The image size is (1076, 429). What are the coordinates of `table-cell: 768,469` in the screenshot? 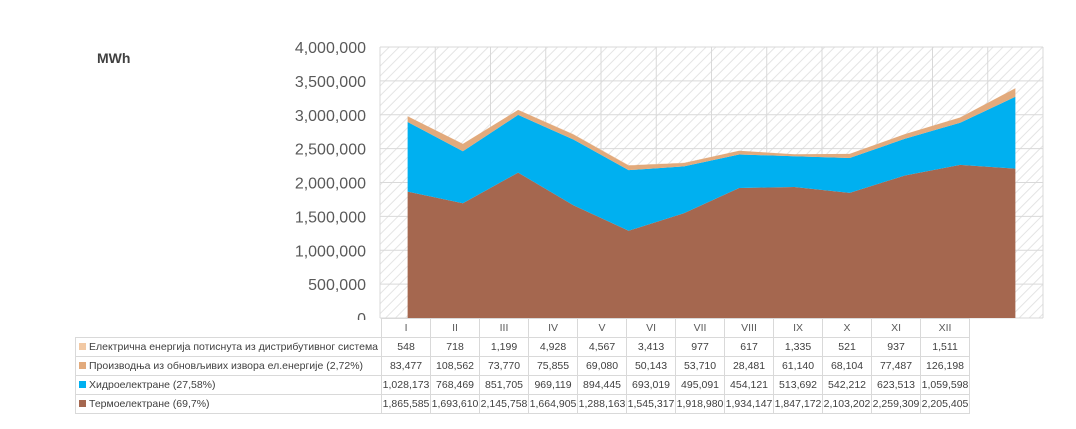 It's located at (455, 385).